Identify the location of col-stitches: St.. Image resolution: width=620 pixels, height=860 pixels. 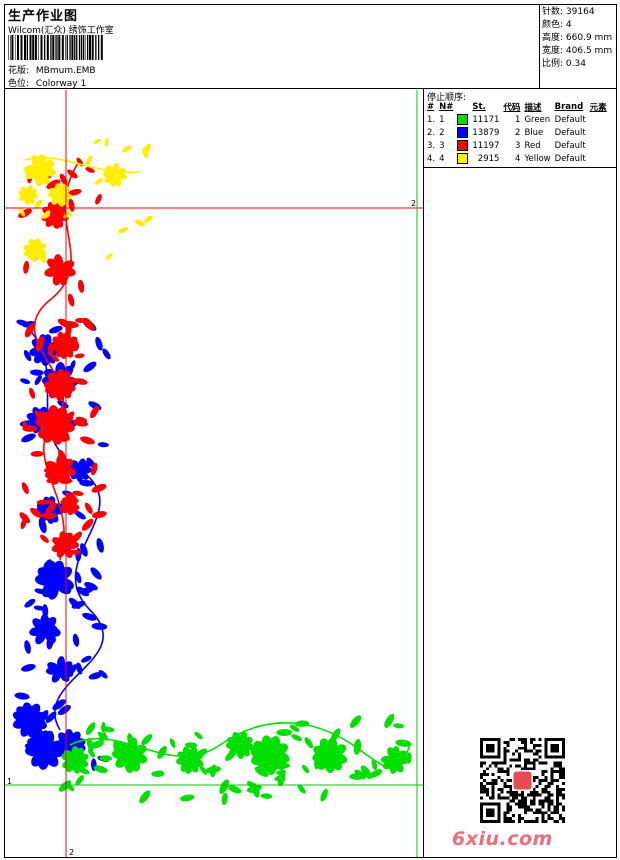
(479, 107).